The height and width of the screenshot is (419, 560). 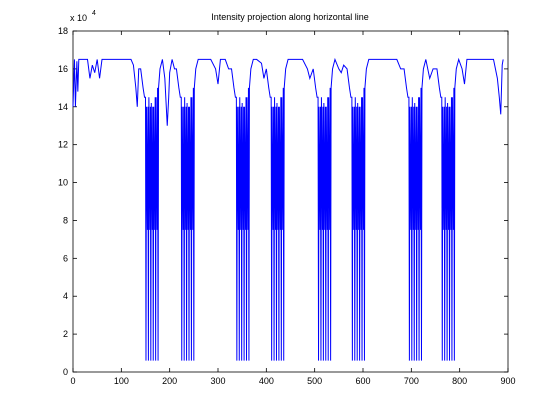 What do you see at coordinates (72, 381) in the screenshot?
I see `x-tick-label: 0` at bounding box center [72, 381].